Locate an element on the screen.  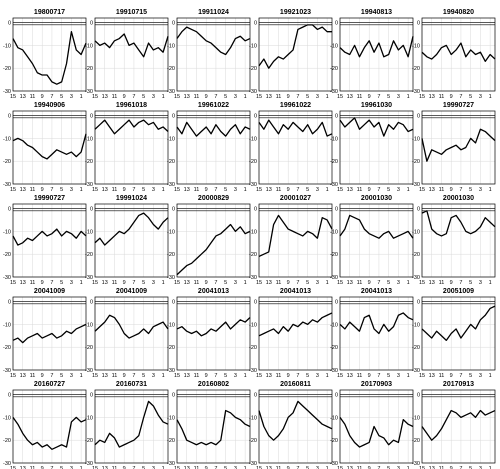
panel-title: 19940906 is located at coordinates (49, 105).